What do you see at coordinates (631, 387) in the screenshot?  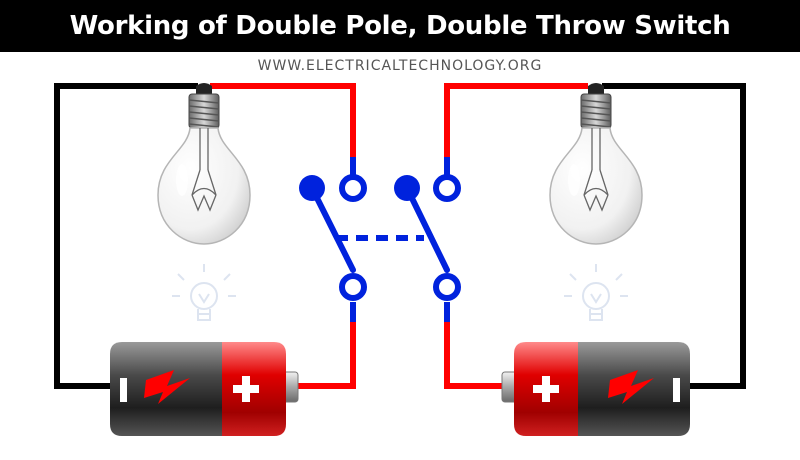 I see `battery-right-lightning-icon` at bounding box center [631, 387].